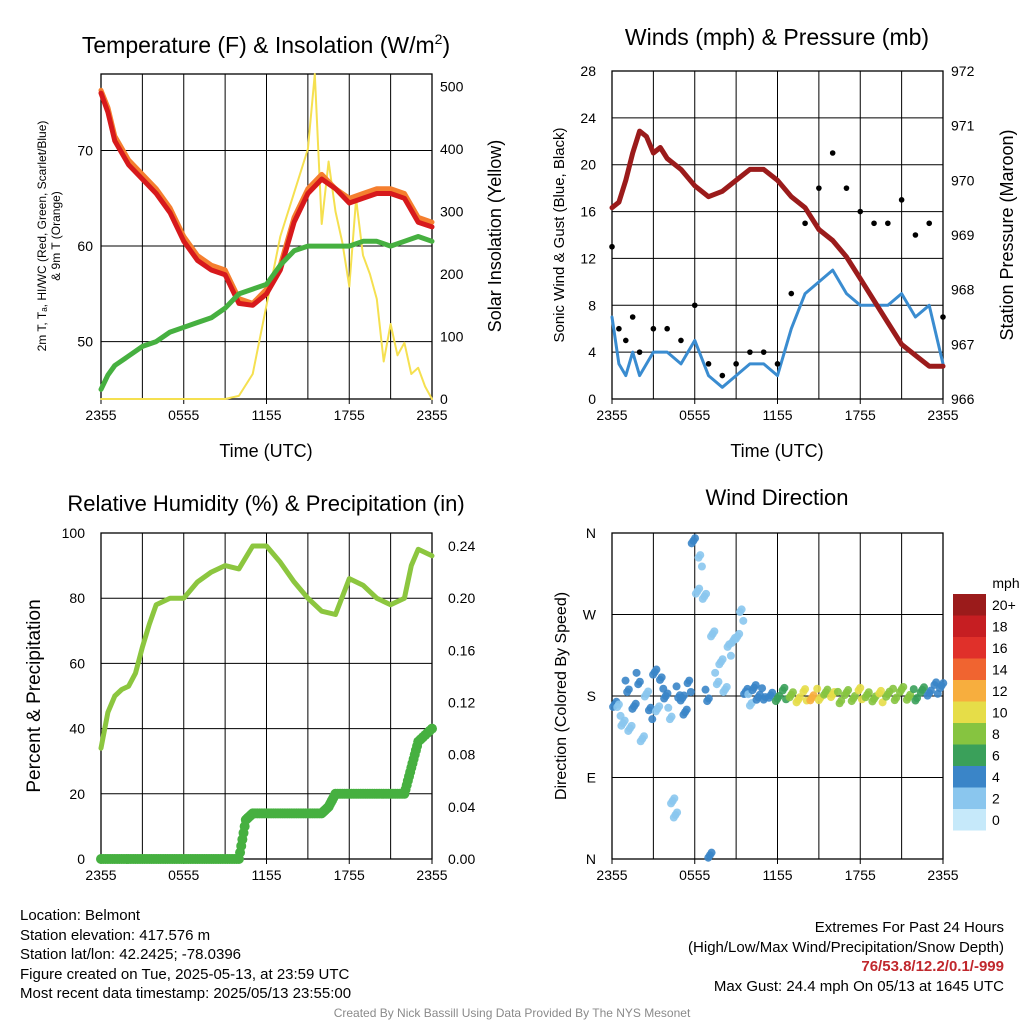  I want to click on title-superscript: 2, so click(439, 39).